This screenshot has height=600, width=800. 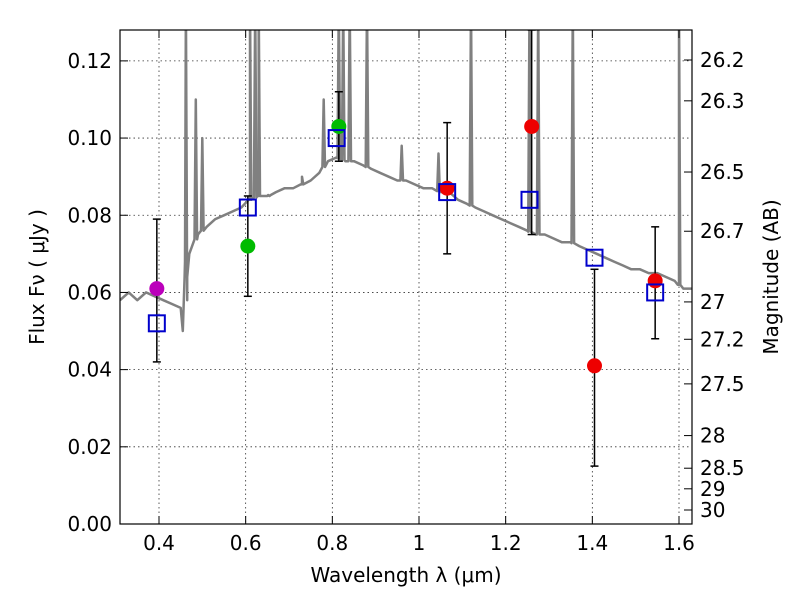 What do you see at coordinates (712, 302) in the screenshot?
I see `mag-tick-label: 27` at bounding box center [712, 302].